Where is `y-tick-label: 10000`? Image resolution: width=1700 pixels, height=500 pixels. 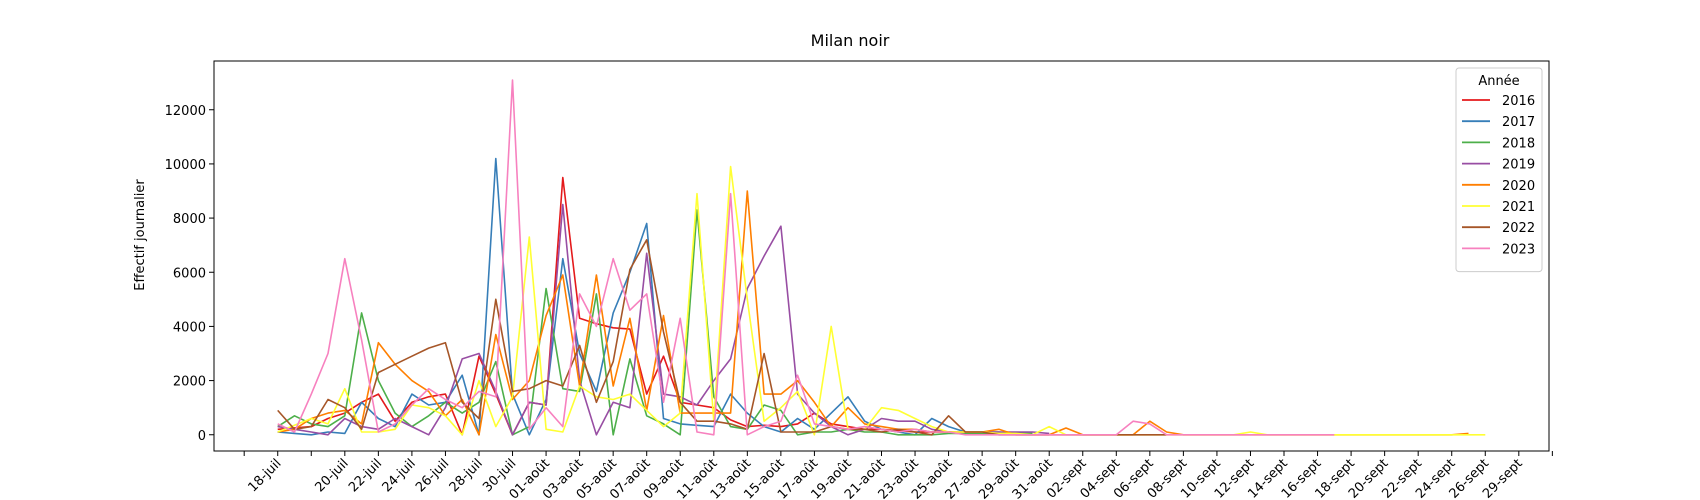 y-tick-label: 10000 is located at coordinates (185, 165).